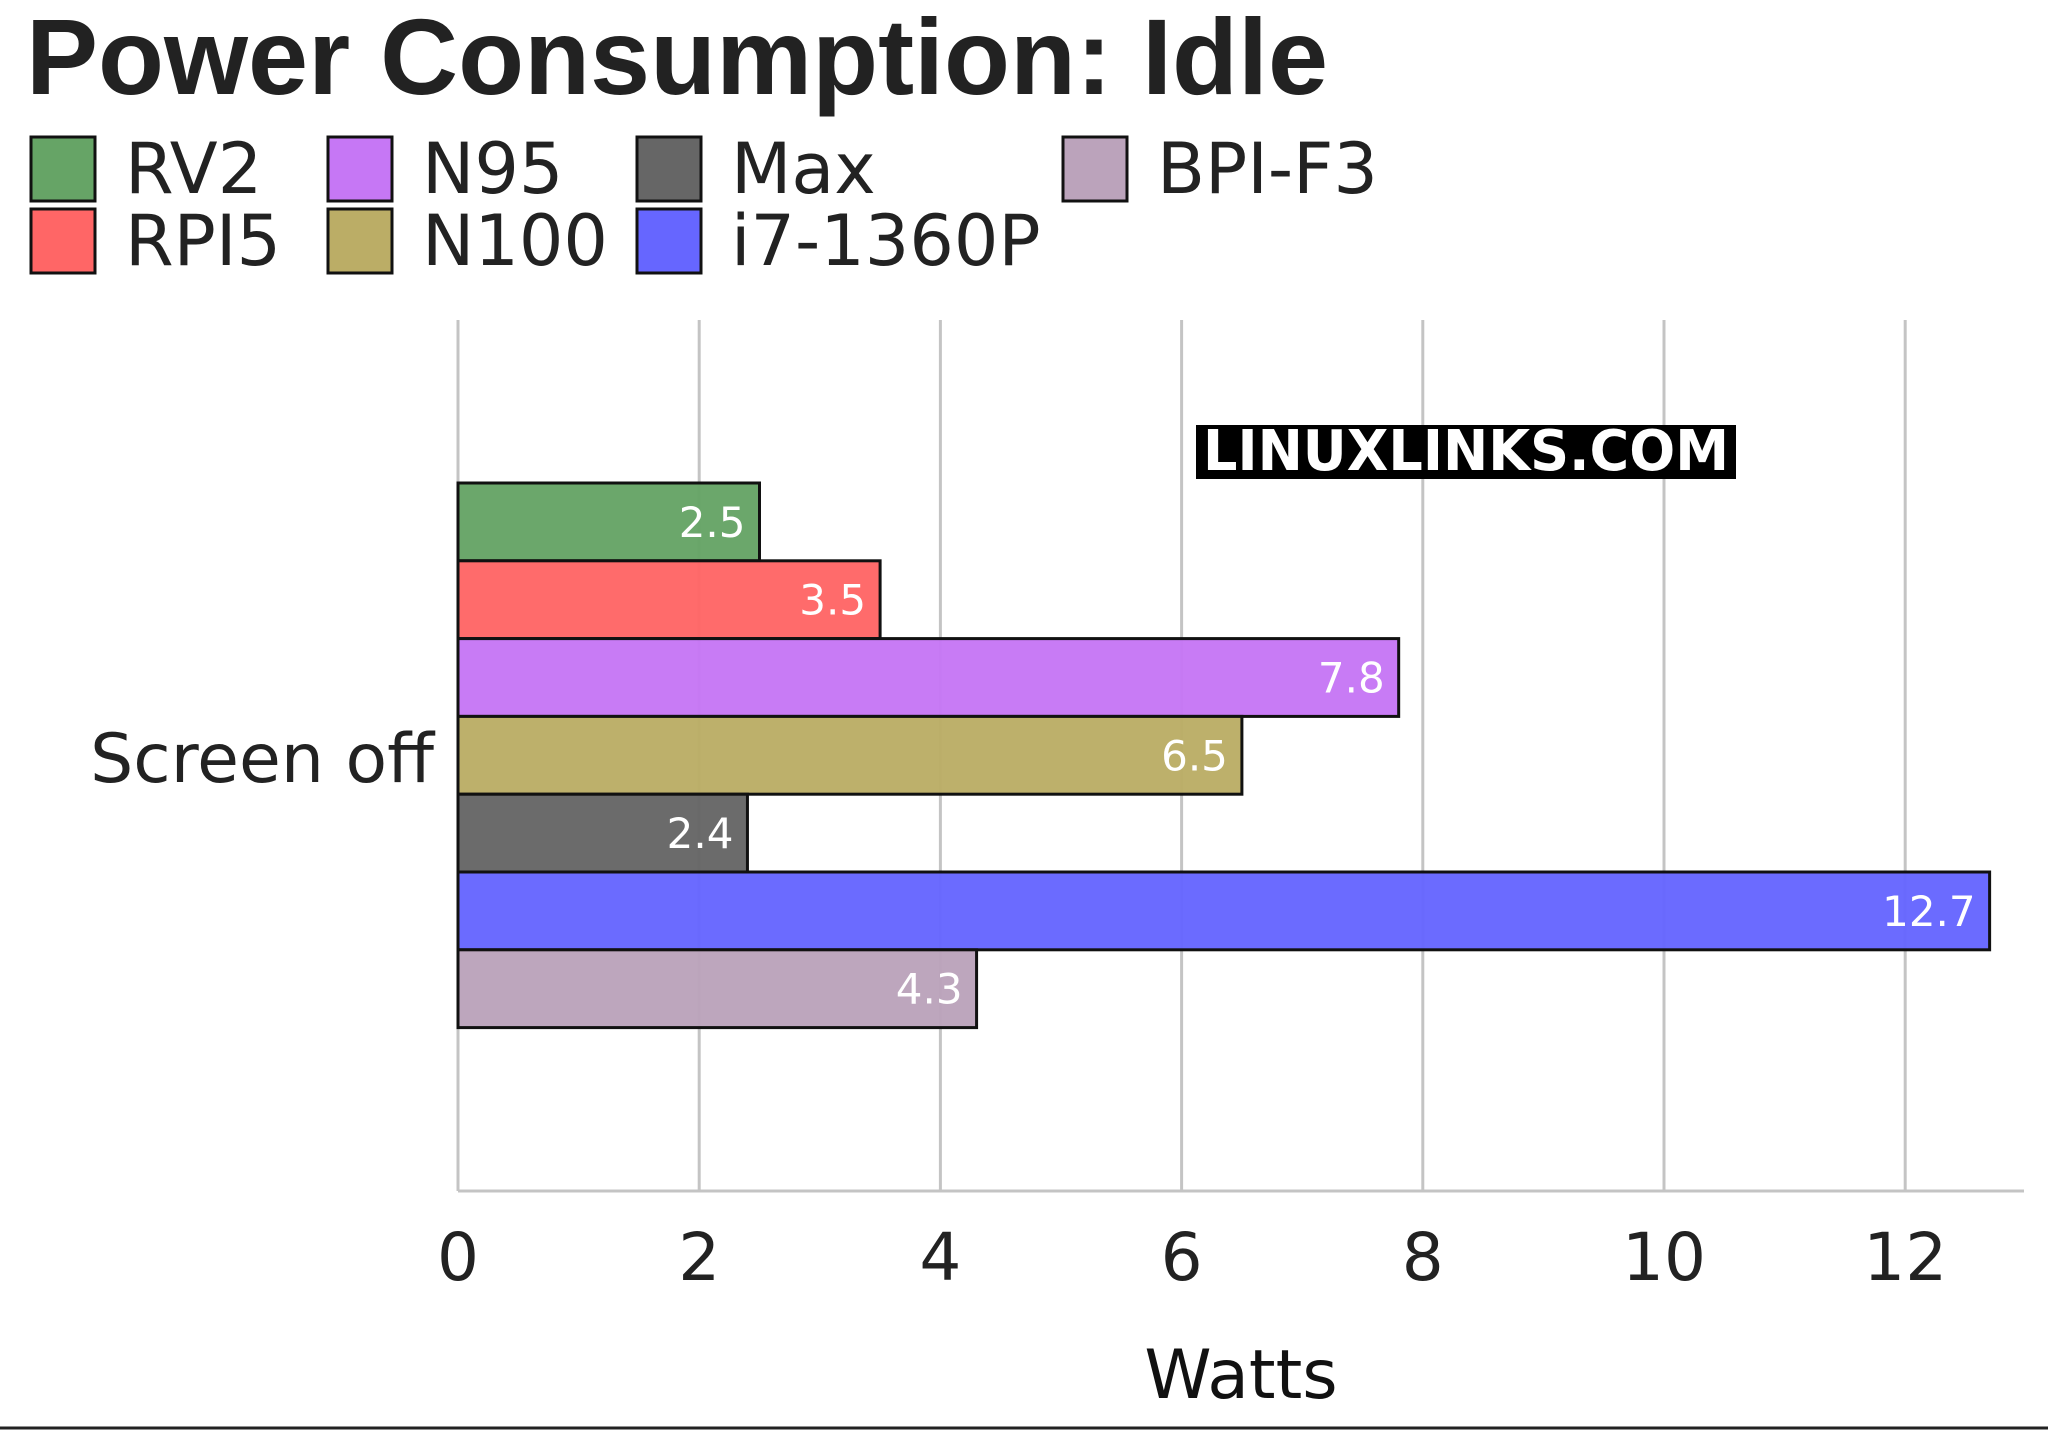  I want to click on bar-bpi-f3, so click(717, 989).